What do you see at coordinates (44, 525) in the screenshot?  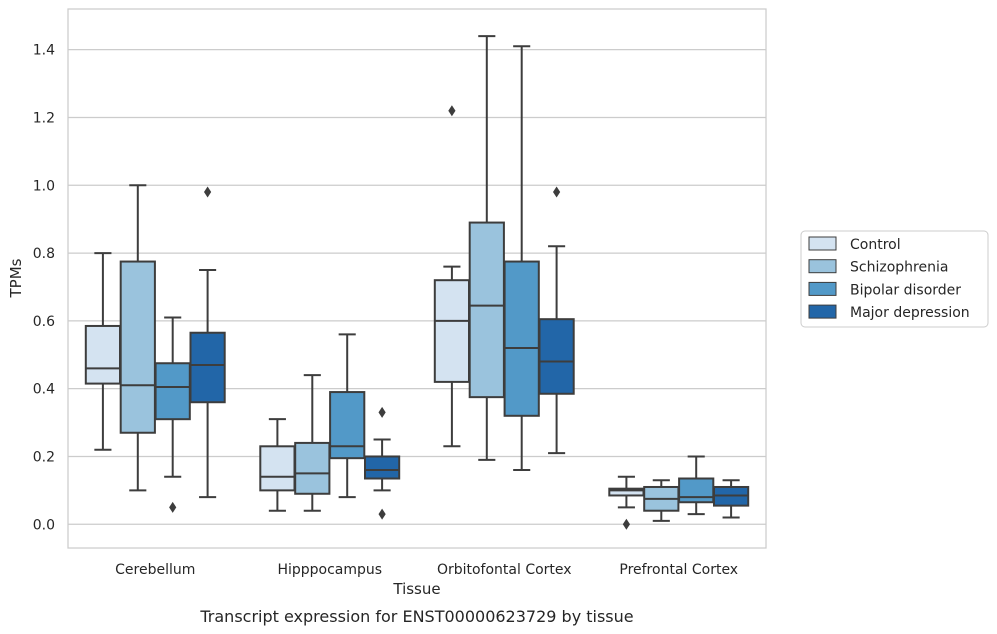 I see `y-tick-label: 0.0` at bounding box center [44, 525].